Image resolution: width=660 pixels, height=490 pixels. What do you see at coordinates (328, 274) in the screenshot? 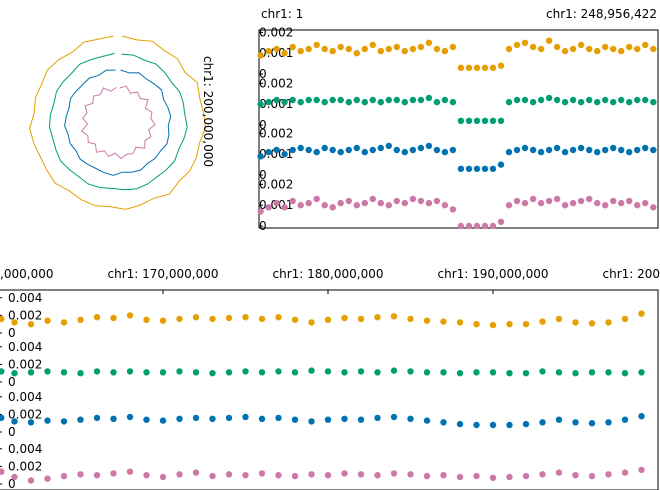
I see `x-tick-label-2: chr1: 180,000,000` at bounding box center [328, 274].